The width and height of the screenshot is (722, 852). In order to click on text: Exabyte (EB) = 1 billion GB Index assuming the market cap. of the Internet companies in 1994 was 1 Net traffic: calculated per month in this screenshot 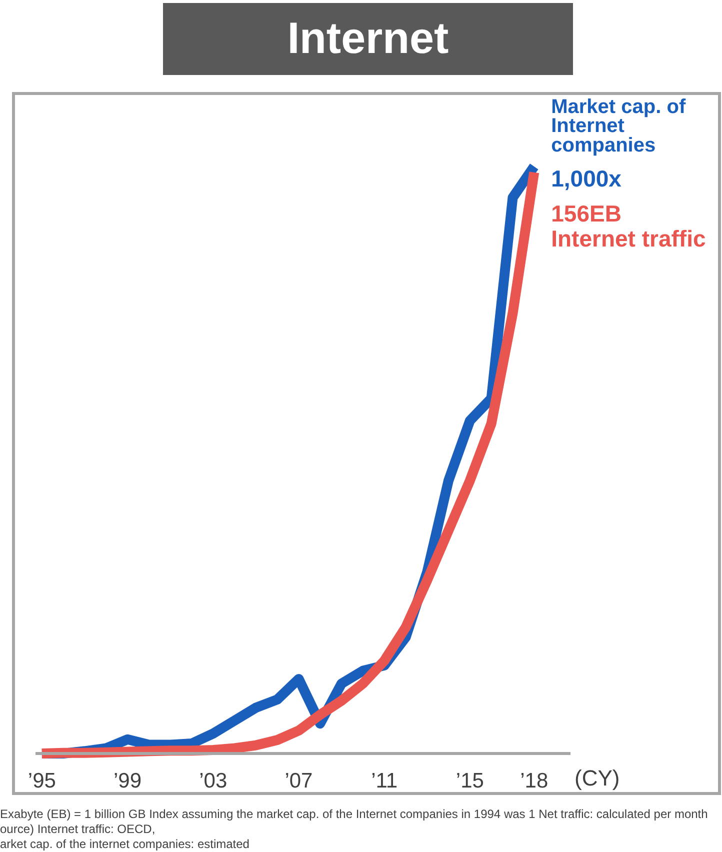, I will do `click(354, 814)`.